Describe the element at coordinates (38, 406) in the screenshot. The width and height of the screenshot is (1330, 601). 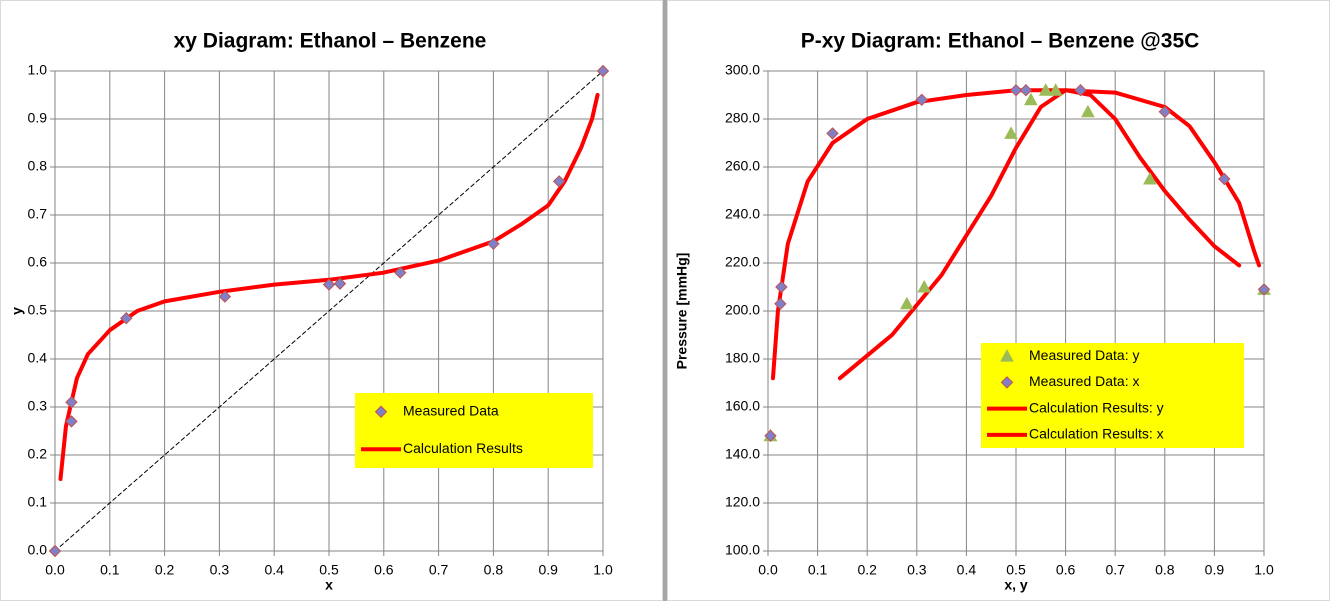
I see `y-tick-label: 0.3` at that location.